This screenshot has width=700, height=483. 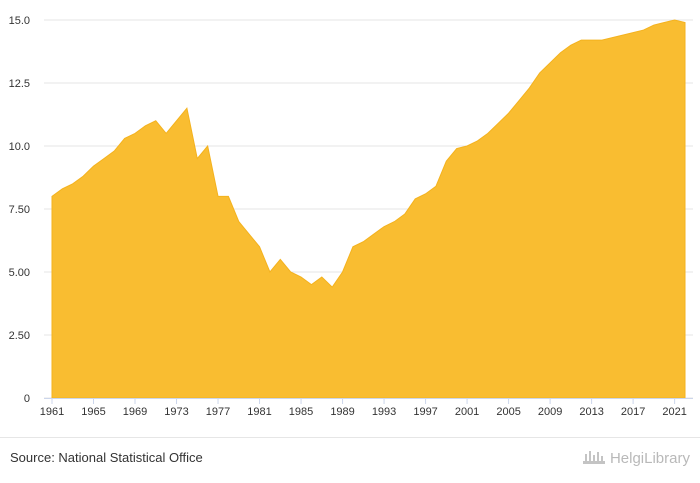 What do you see at coordinates (649, 458) in the screenshot?
I see `brand-name: HelgiLibrary` at bounding box center [649, 458].